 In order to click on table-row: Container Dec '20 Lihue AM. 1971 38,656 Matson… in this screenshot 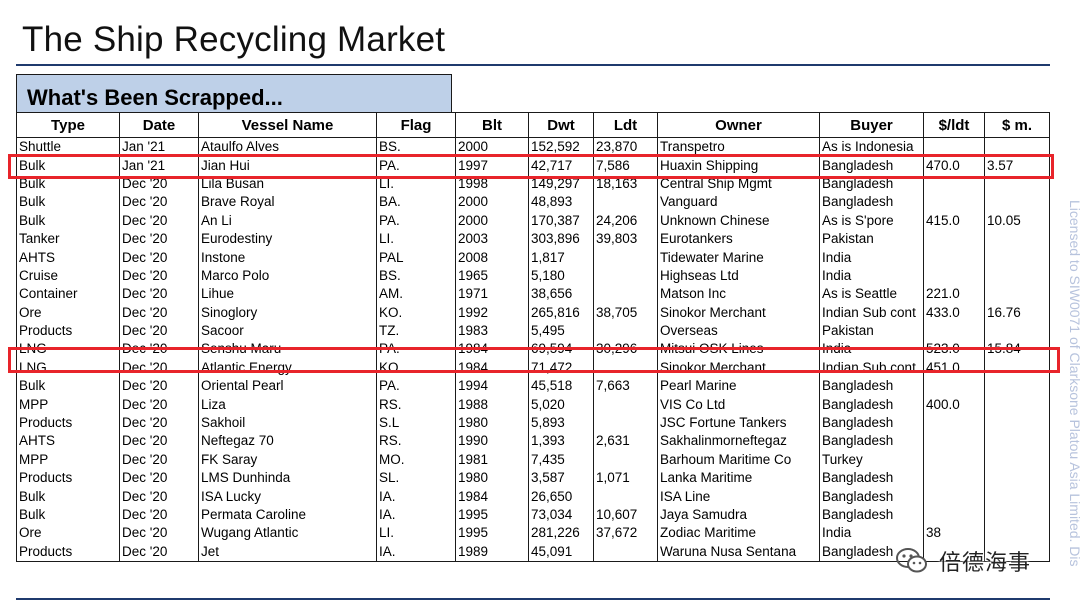, I will do `click(533, 294)`.